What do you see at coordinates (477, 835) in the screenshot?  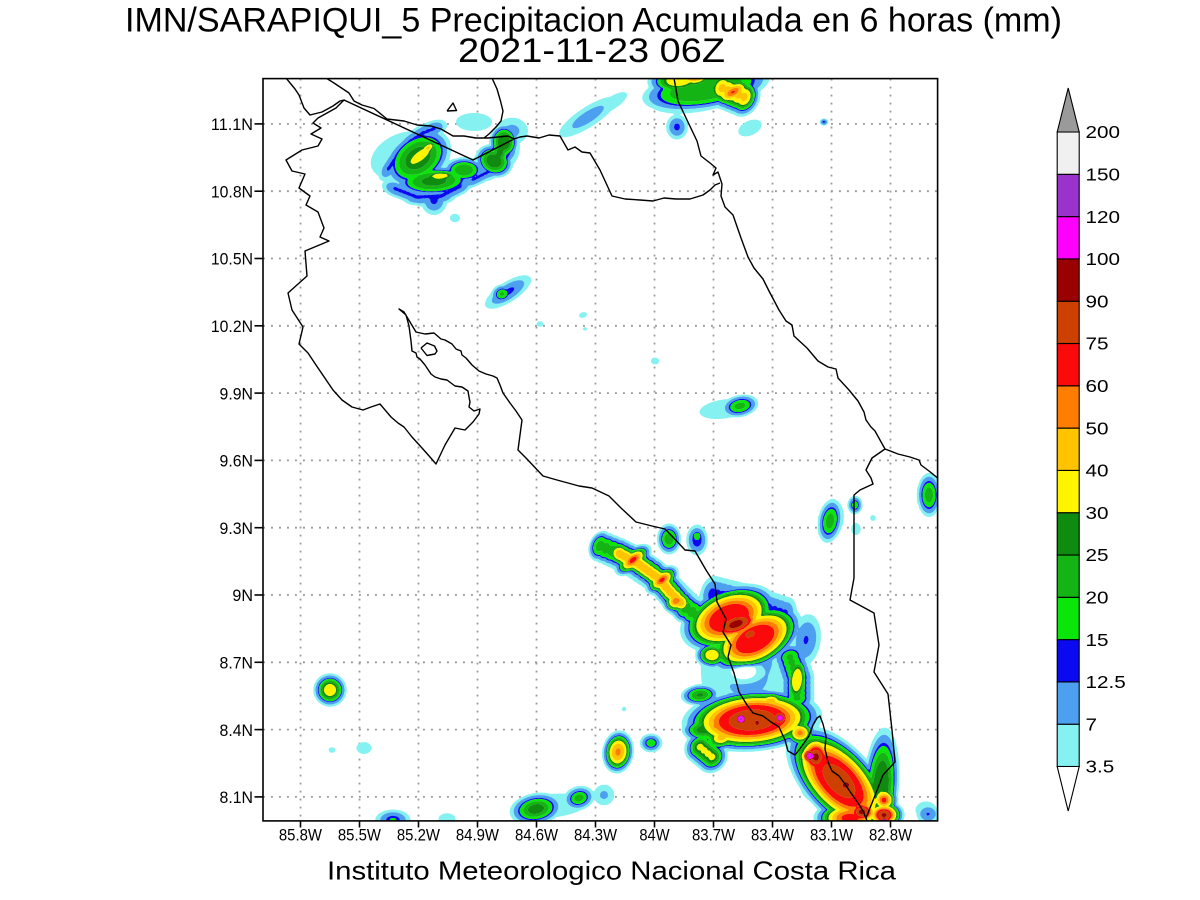 I see `svg-text: 84.9W` at bounding box center [477, 835].